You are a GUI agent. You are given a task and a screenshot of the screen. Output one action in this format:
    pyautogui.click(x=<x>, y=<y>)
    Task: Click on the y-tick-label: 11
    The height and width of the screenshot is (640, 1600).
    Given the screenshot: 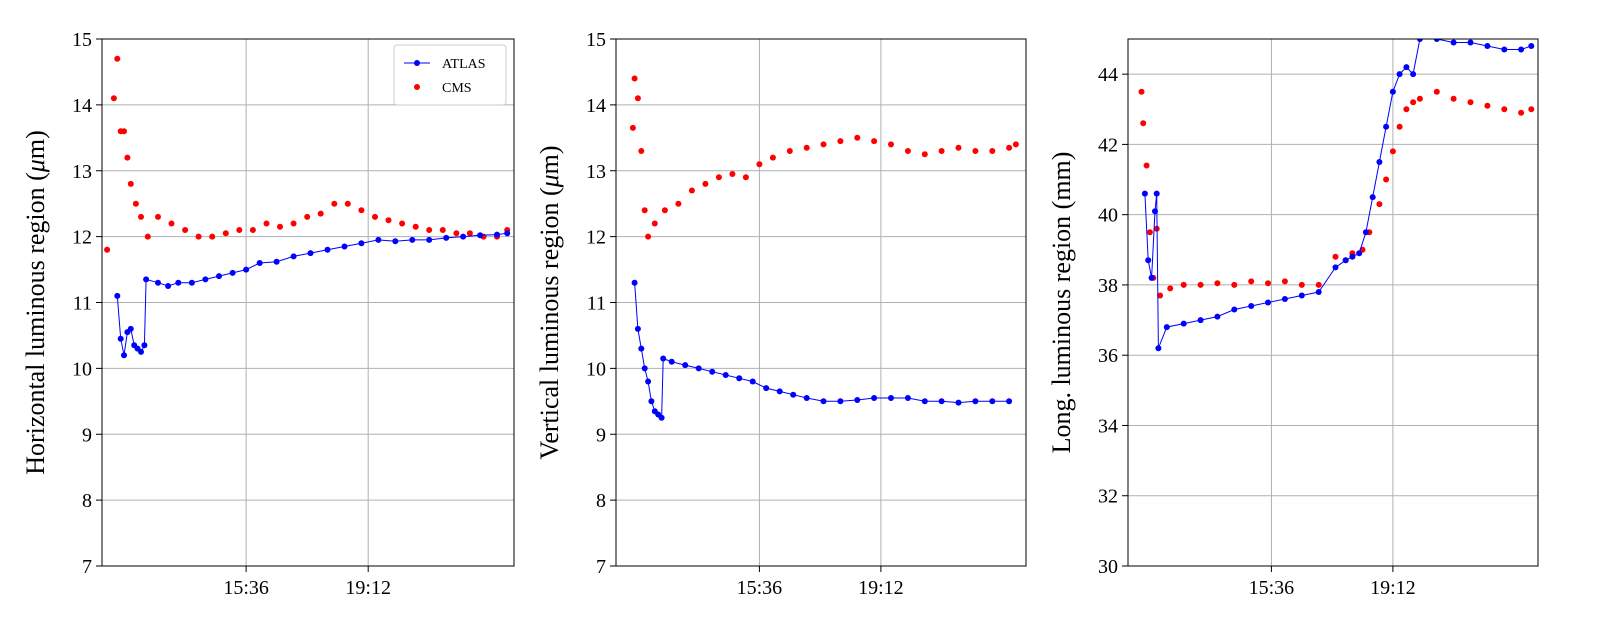 What is the action you would take?
    pyautogui.click(x=596, y=304)
    